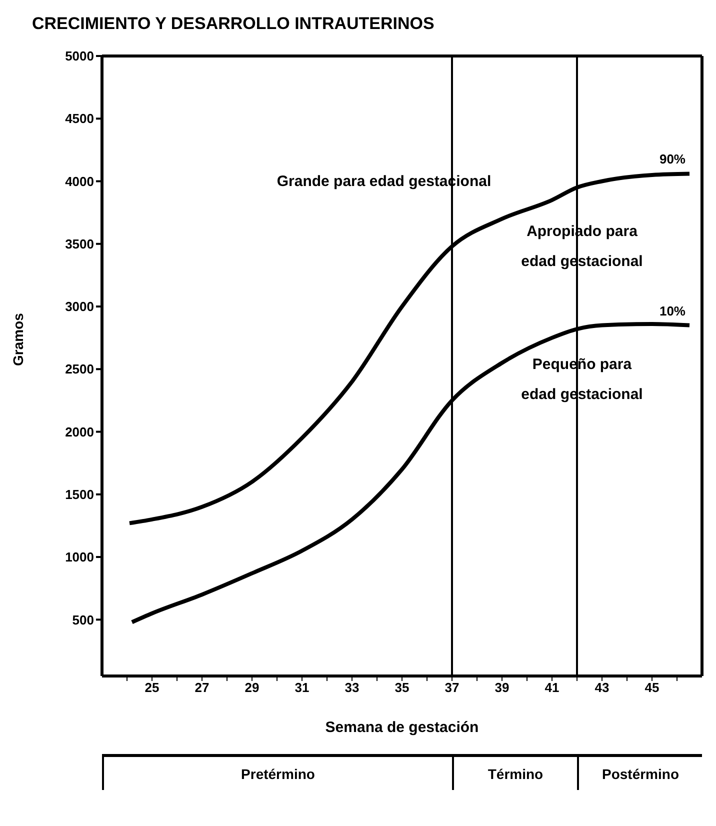 This screenshot has height=826, width=716. What do you see at coordinates (402, 727) in the screenshot?
I see `x-axis-title: Semana de gestación` at bounding box center [402, 727].